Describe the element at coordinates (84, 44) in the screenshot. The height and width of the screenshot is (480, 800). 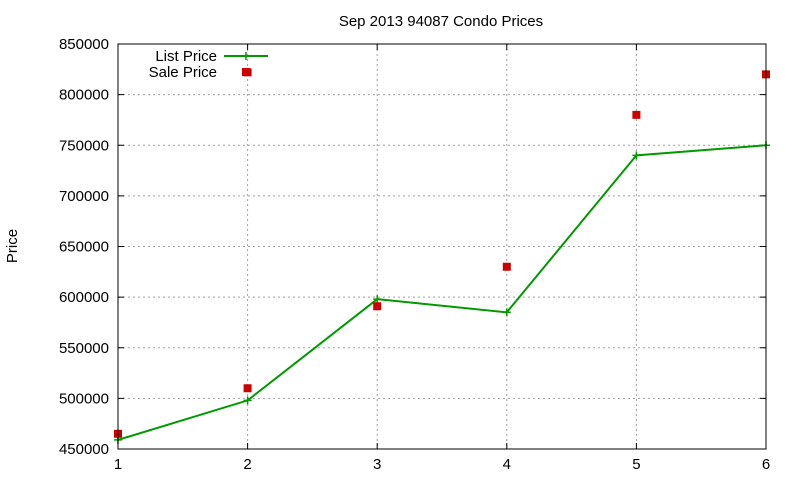
I see `y-tick-label: 850000` at that location.